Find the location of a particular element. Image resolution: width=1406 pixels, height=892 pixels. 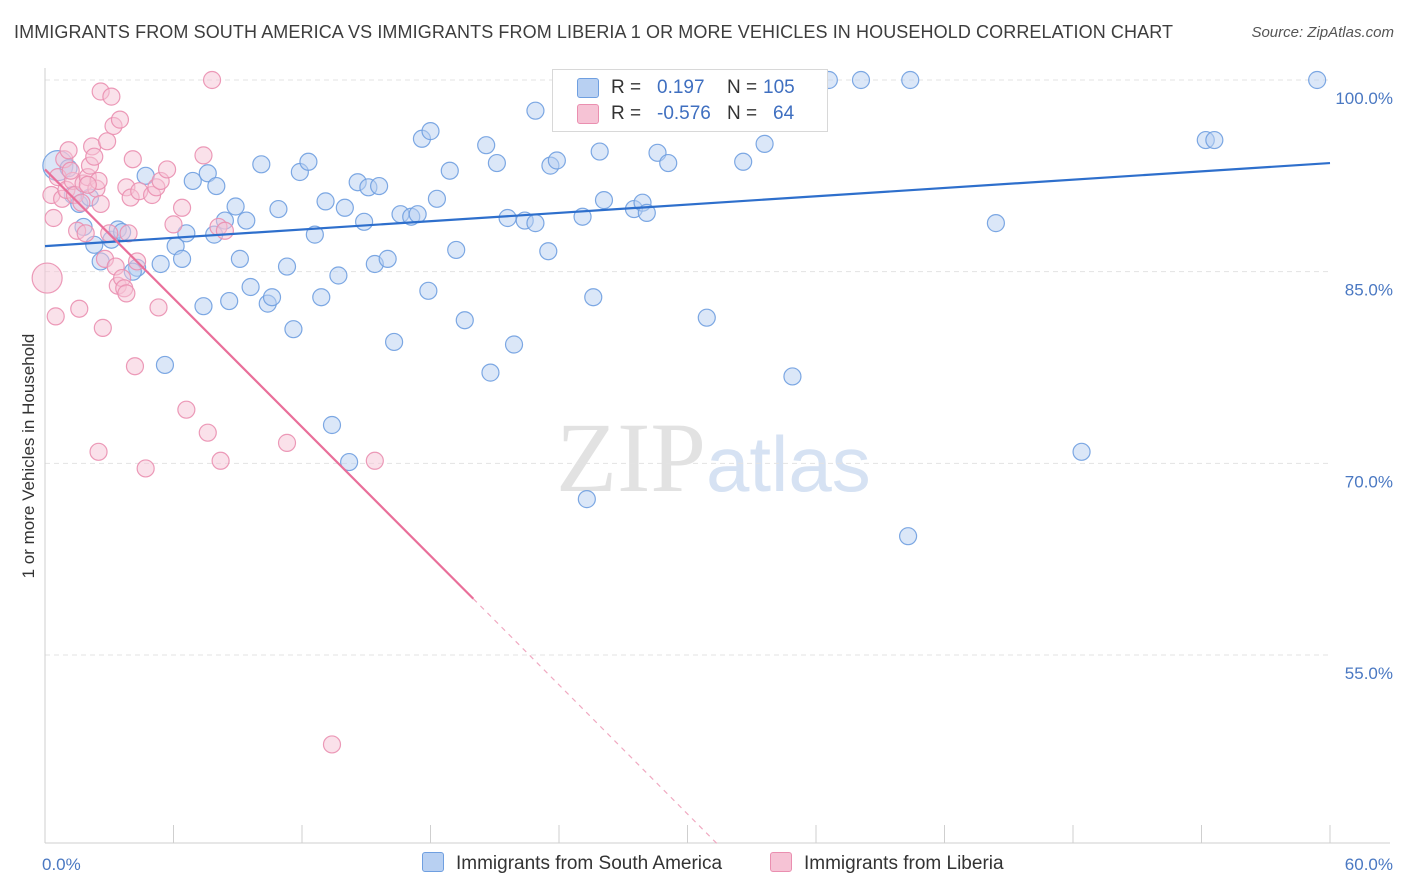

watermark-atlas: atlas is located at coordinates (788, 464).